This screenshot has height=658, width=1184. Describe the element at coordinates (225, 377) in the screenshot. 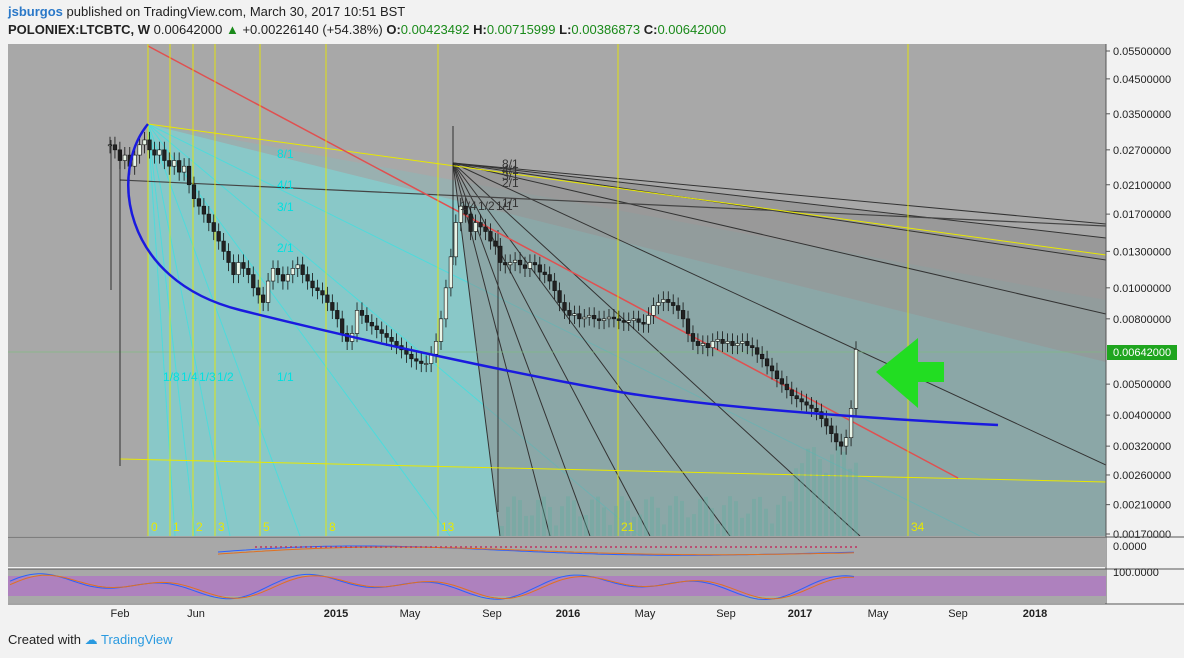

I see `cyan-fan-label-left: 1/2` at that location.